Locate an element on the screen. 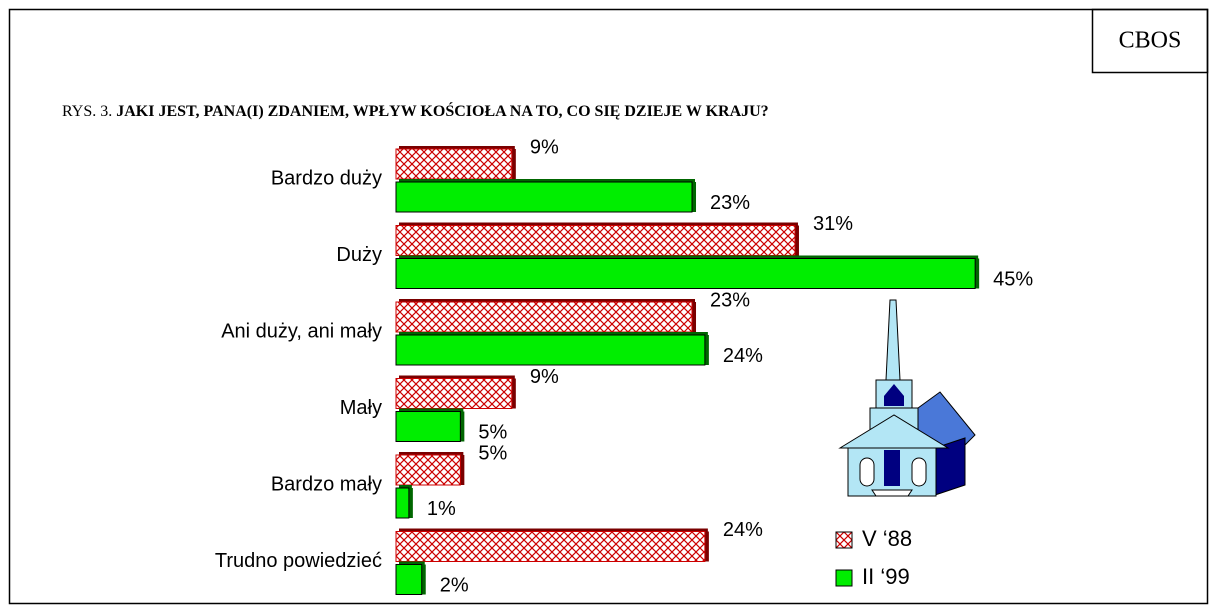 The image size is (1209, 605). y-tick-label: Duży is located at coordinates (359, 255).